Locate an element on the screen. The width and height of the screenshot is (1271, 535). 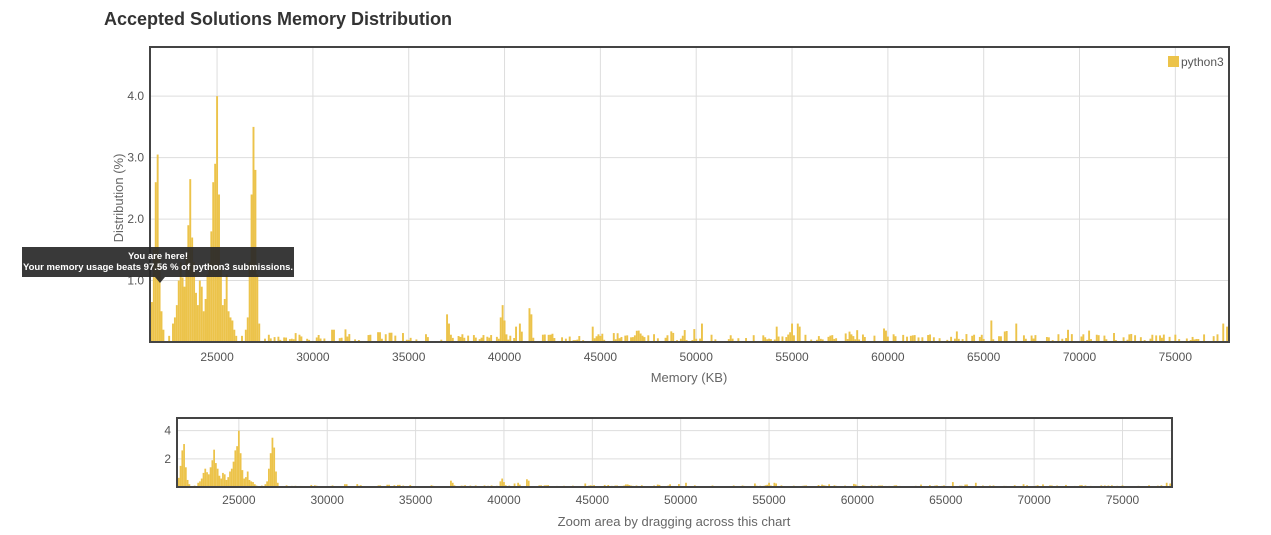
legend: python3 is located at coordinates (1196, 62).